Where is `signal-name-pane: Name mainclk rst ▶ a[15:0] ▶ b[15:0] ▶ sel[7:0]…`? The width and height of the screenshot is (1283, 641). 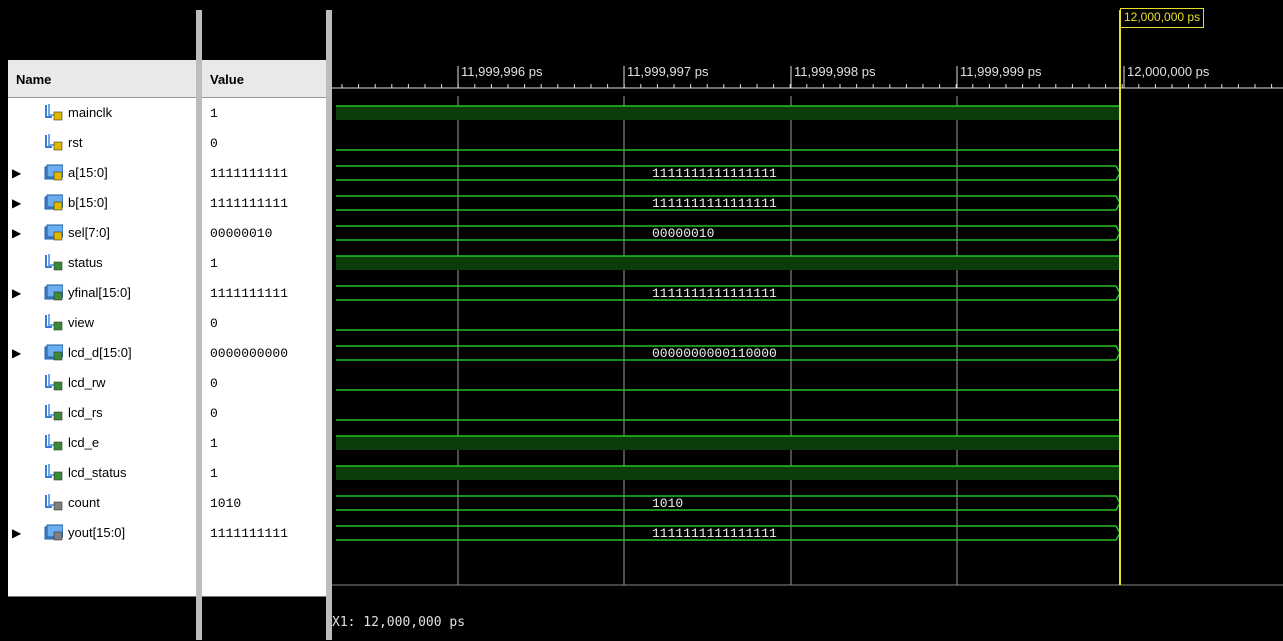
signal-name-pane: Name mainclk rst ▶ a[15:0] ▶ b[15:0] ▶ sel[7:0]… is located at coordinates (102, 325).